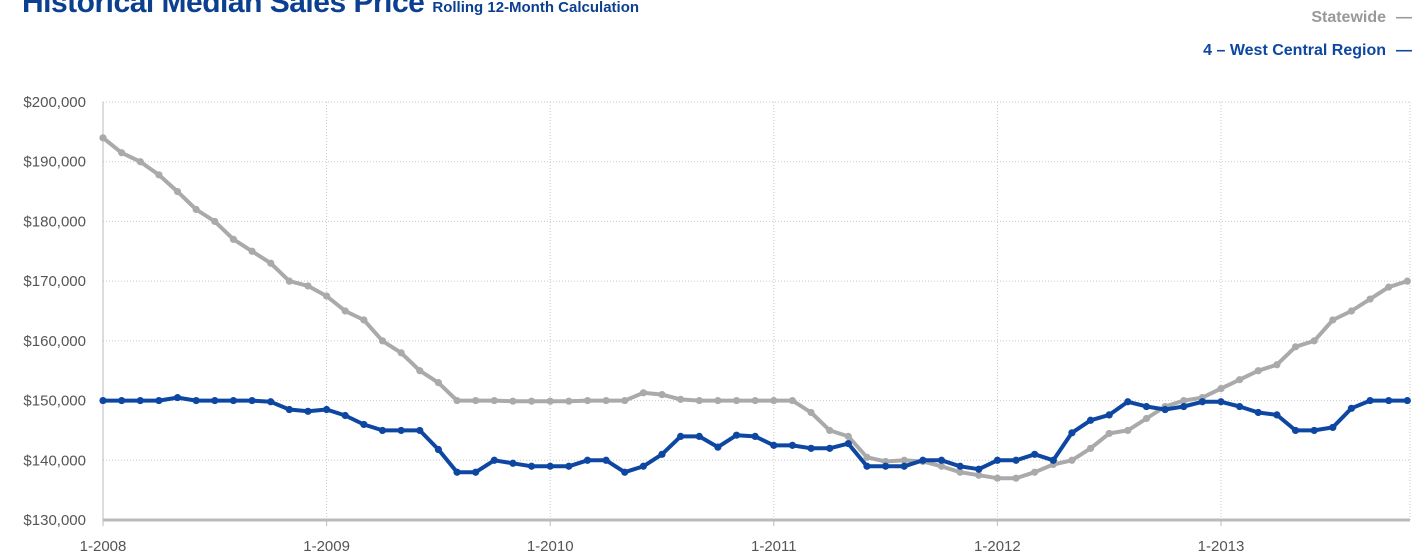 Image resolution: width=1424 pixels, height=554 pixels. Describe the element at coordinates (54, 162) in the screenshot. I see `y-tick-label: $190,000` at that location.